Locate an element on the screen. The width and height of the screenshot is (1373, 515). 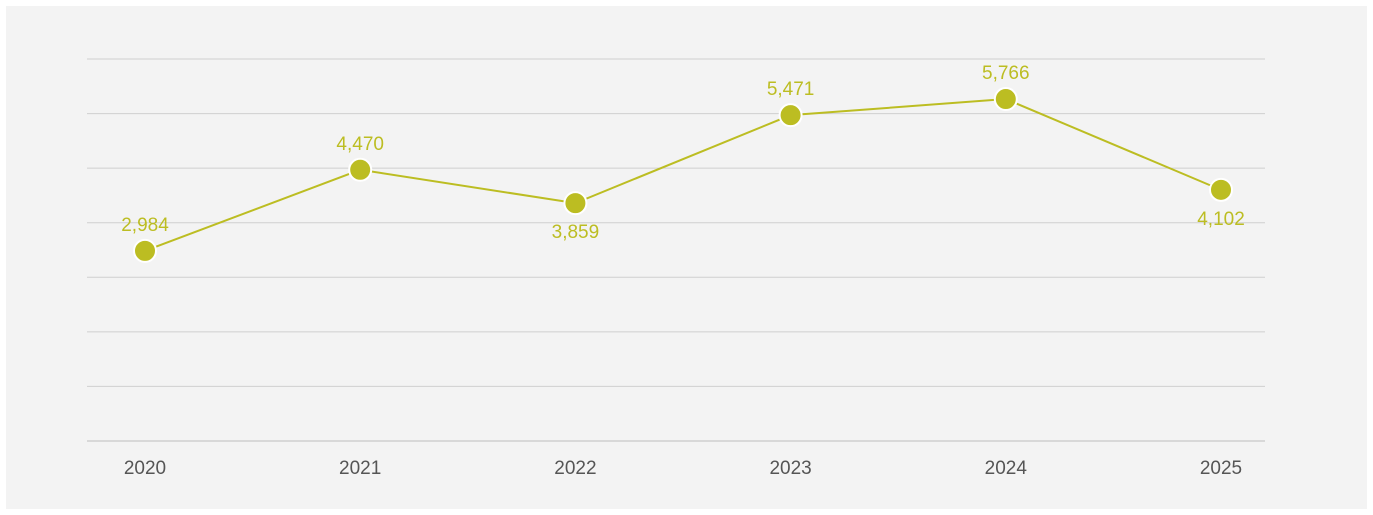
x-tick-label: 2020 is located at coordinates (145, 468).